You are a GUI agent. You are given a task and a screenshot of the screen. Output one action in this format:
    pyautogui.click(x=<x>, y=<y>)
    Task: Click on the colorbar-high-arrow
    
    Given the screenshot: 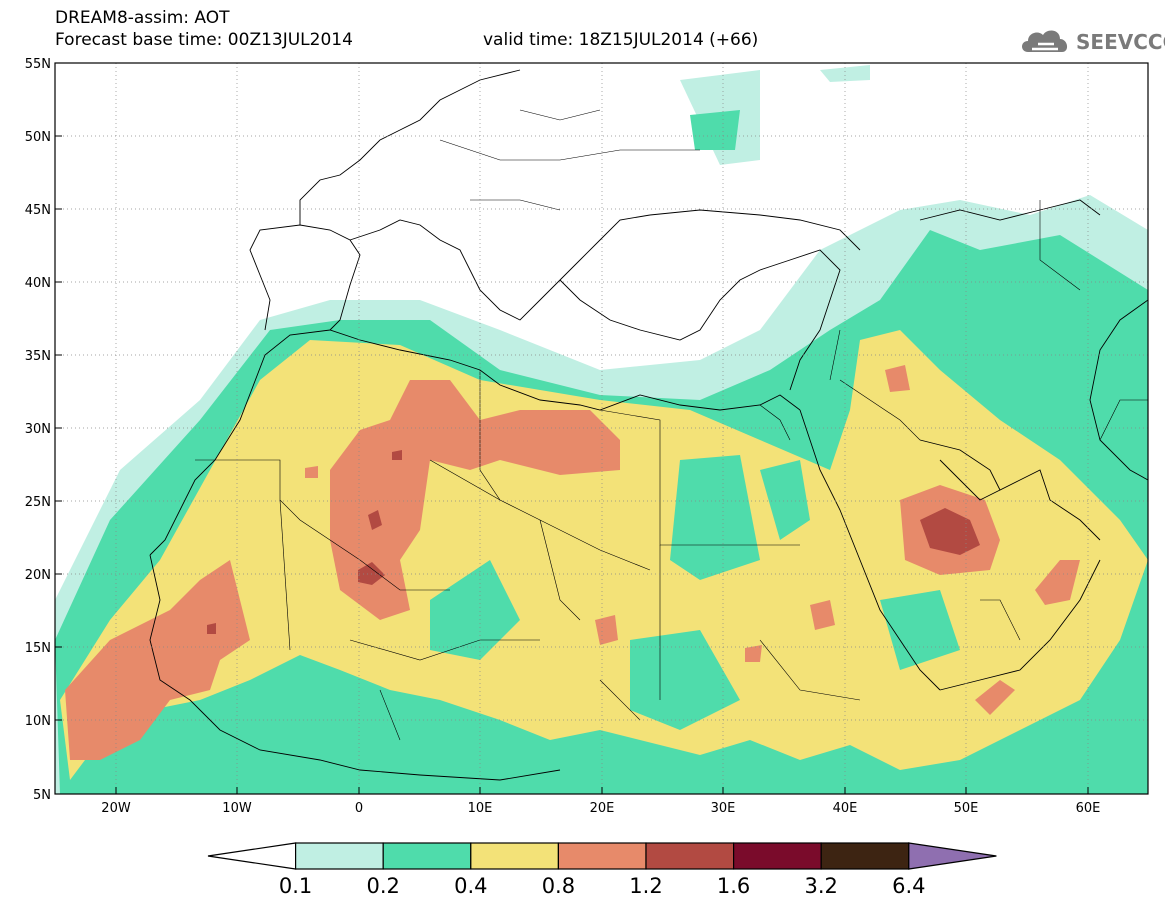 What is the action you would take?
    pyautogui.click(x=952, y=856)
    